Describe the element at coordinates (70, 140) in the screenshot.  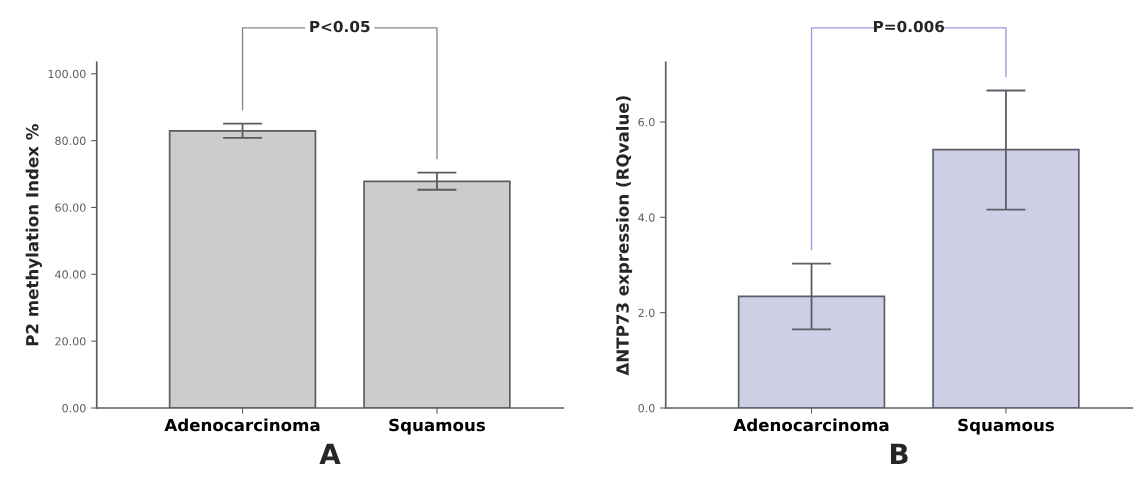
I see `y-tick-label: 80.00` at that location.